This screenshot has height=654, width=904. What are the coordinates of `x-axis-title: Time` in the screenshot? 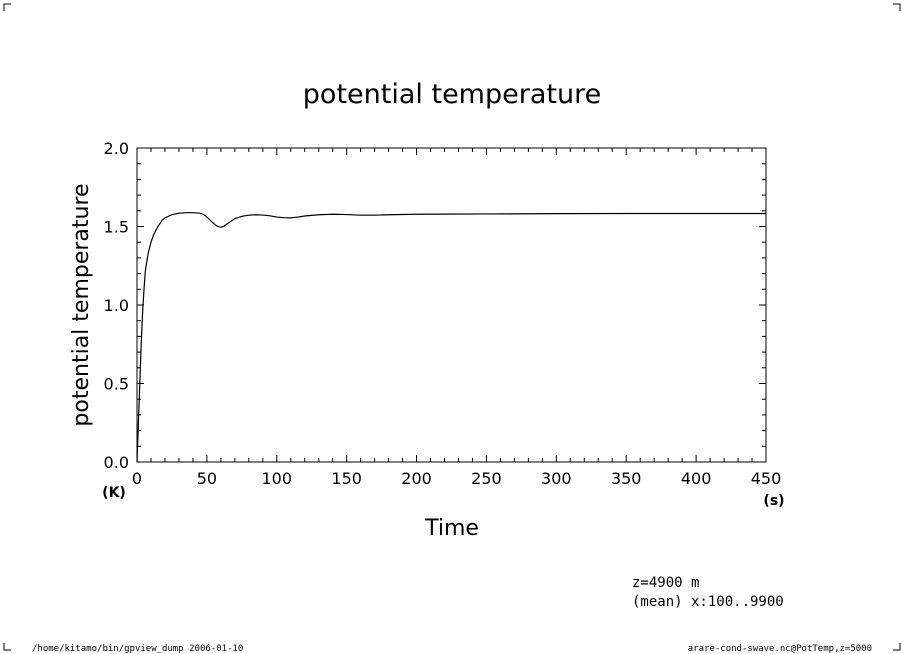 It's located at (451, 528).